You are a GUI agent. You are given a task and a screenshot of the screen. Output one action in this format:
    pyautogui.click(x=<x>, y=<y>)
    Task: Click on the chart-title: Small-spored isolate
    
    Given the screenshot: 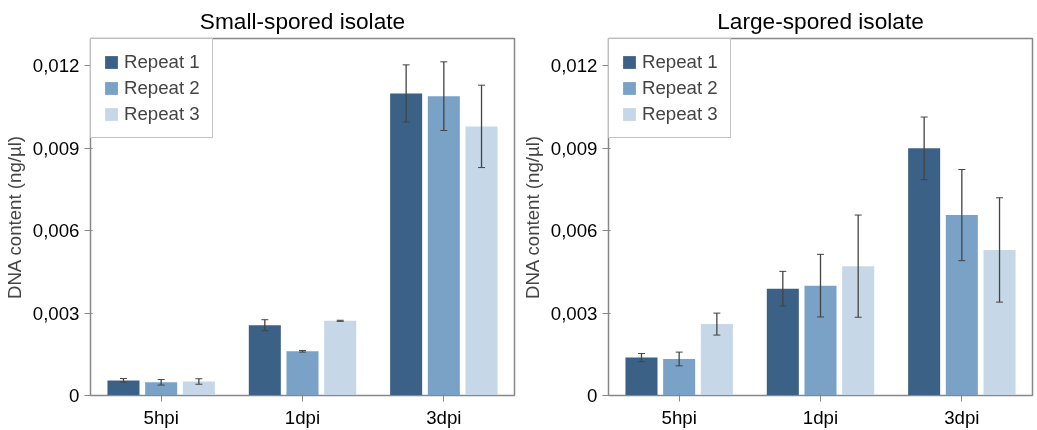 What is the action you would take?
    pyautogui.click(x=302, y=20)
    